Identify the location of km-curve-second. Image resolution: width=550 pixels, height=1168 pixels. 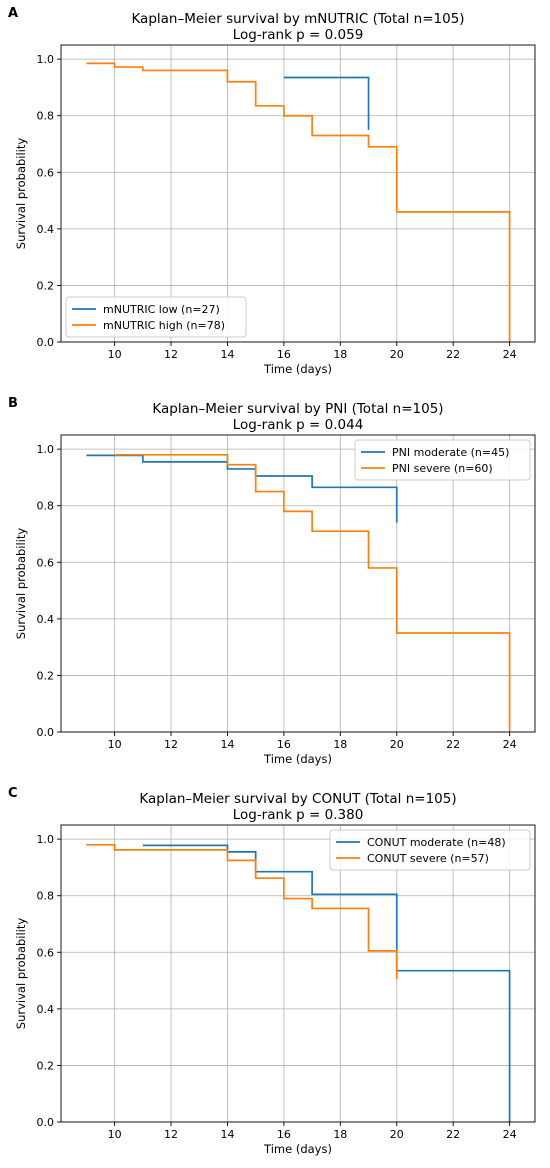
(242, 911).